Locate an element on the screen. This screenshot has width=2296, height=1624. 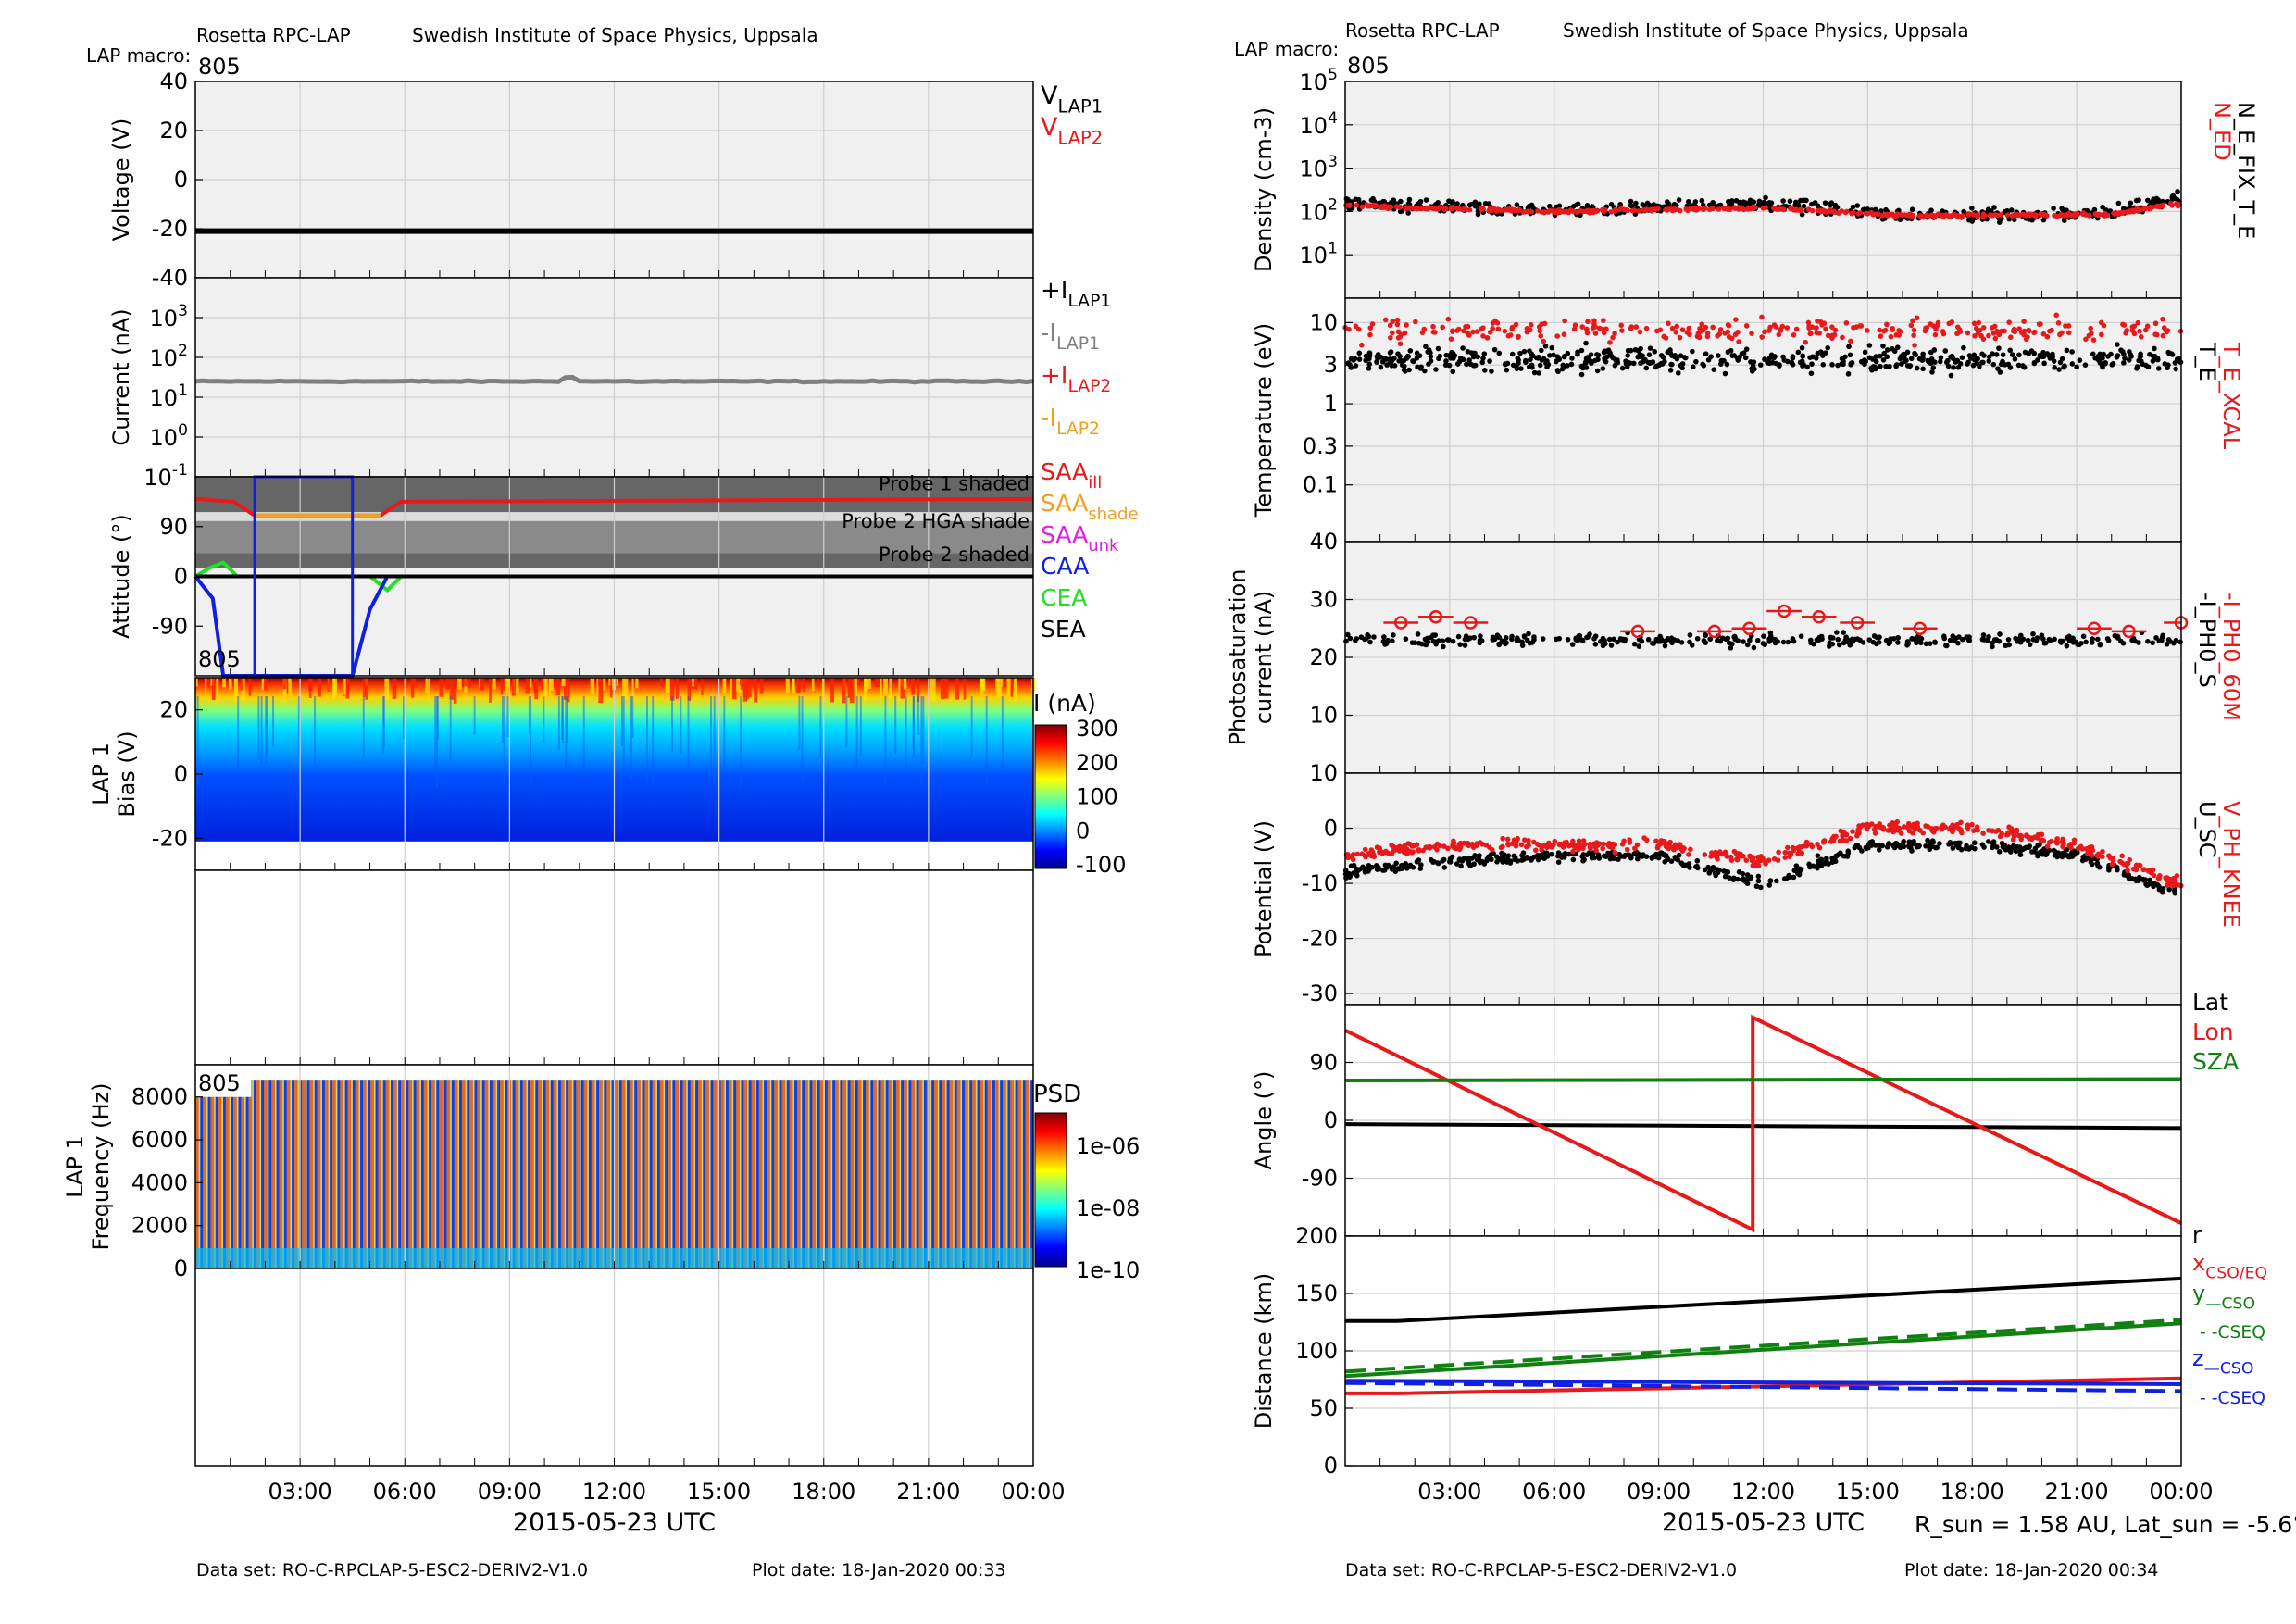
voltage-ytick-label: -40 is located at coordinates (170, 278).